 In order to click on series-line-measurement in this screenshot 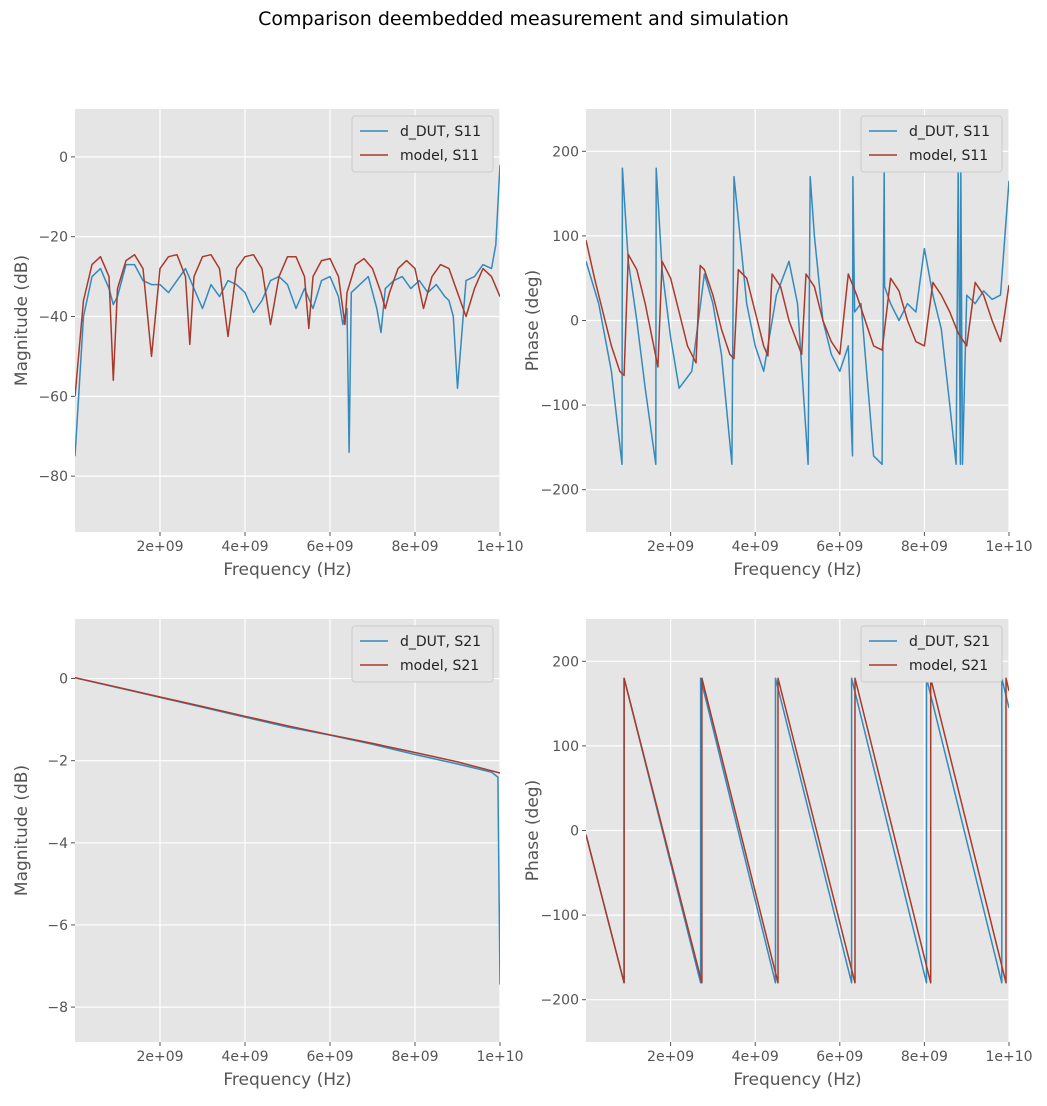, I will do `click(287, 310)`.